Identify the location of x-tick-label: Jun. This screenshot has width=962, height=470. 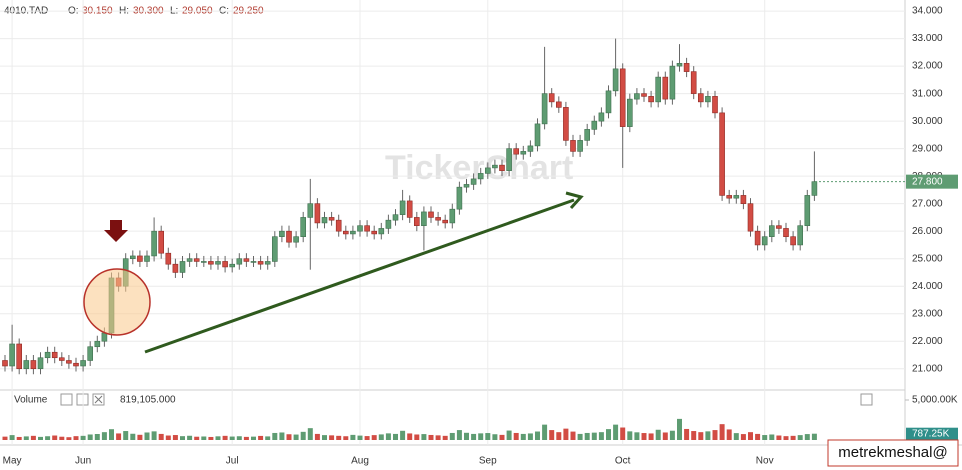
(83, 461).